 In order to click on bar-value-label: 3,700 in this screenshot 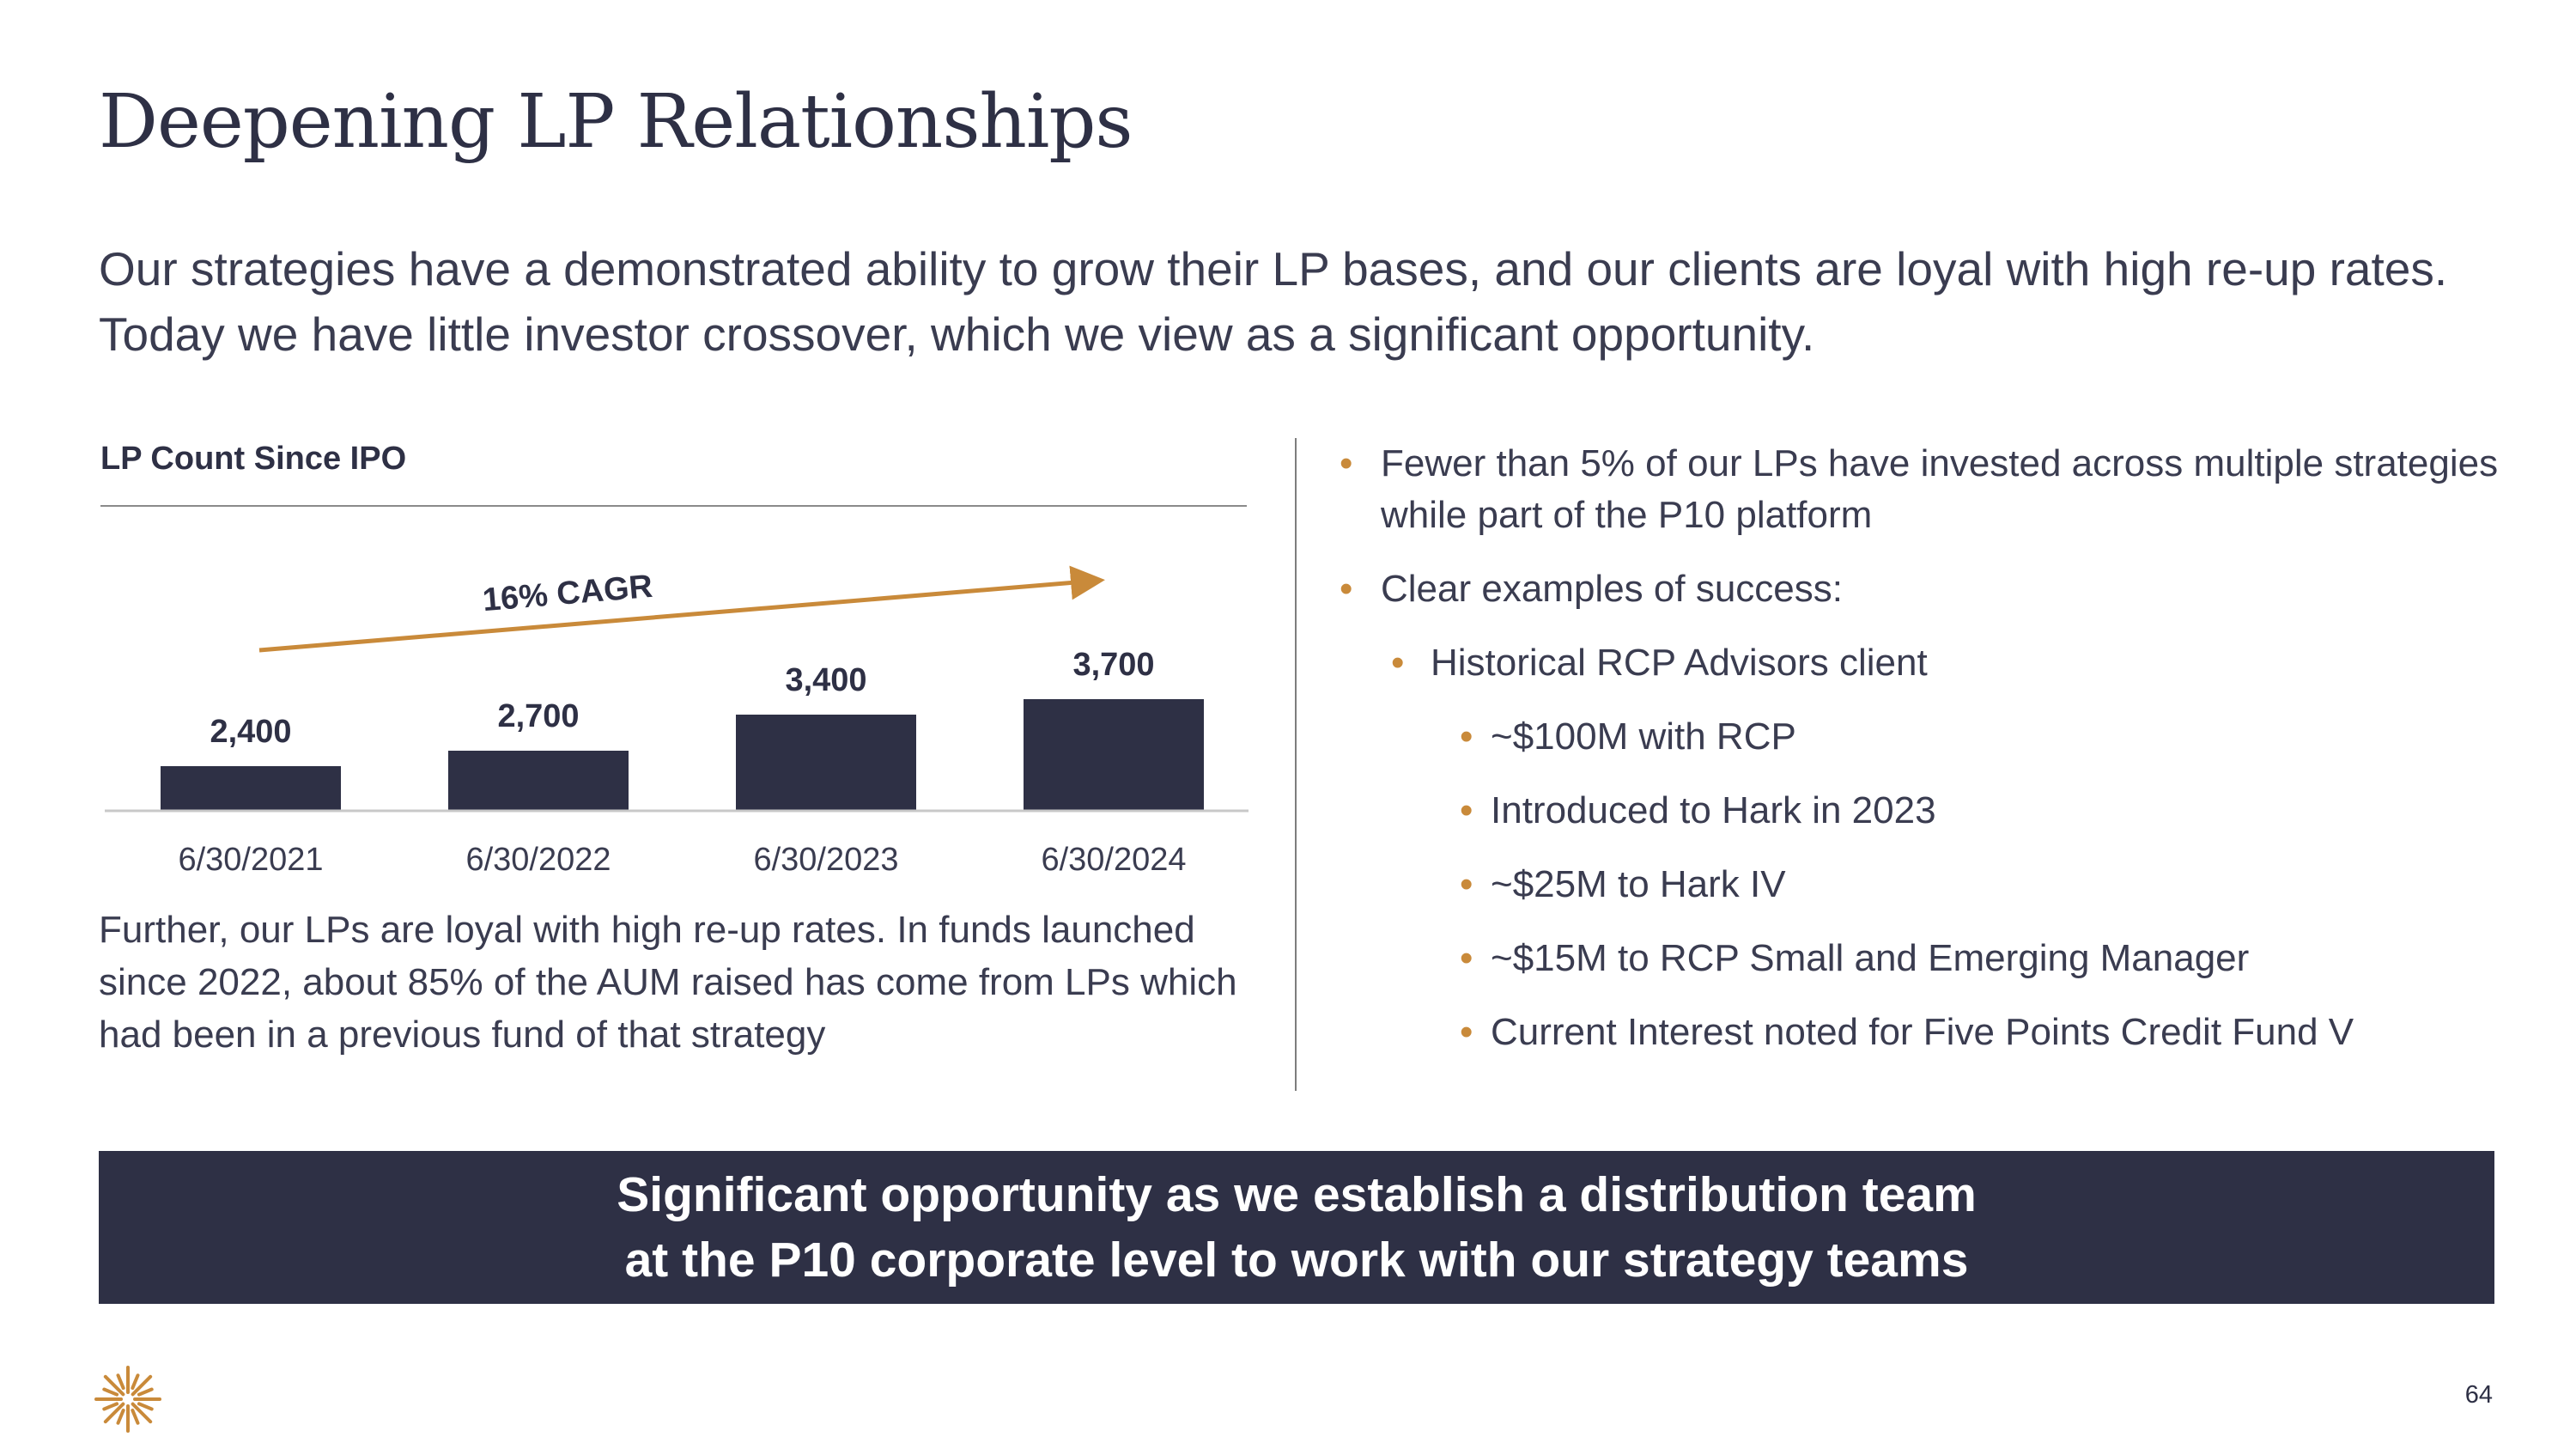, I will do `click(1113, 665)`.